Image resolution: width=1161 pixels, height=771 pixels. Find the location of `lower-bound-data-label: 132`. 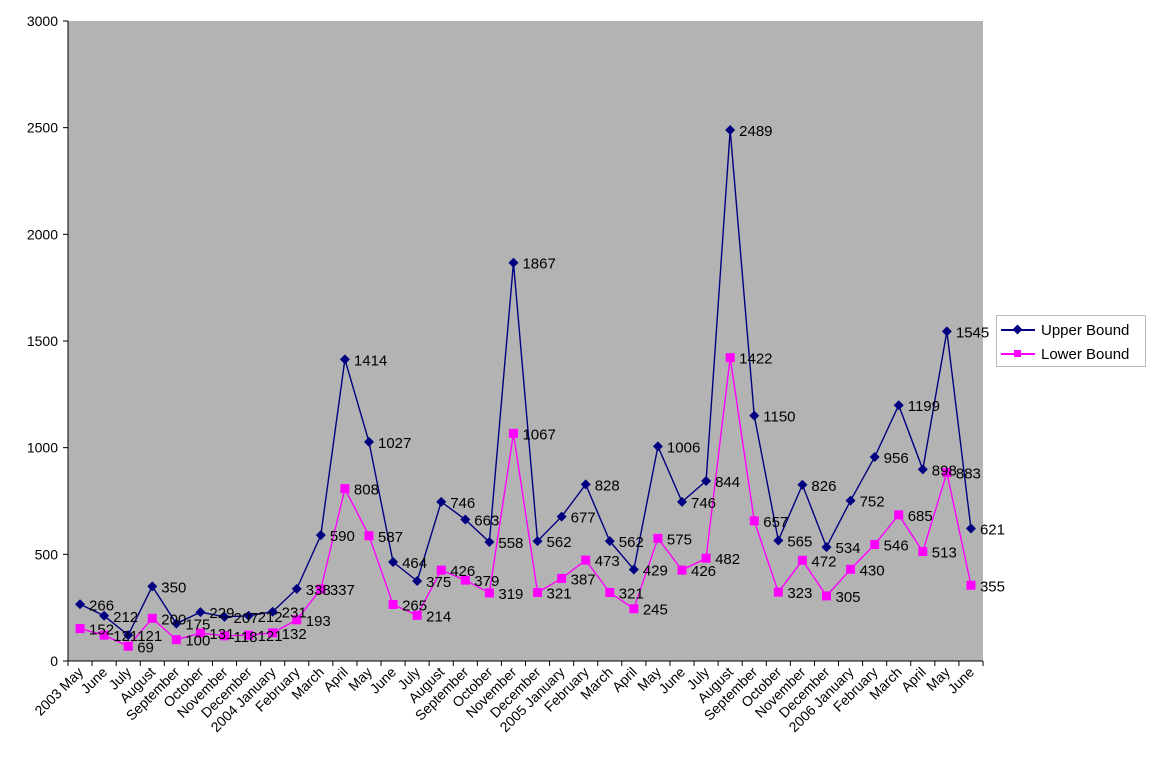

lower-bound-data-label: 132 is located at coordinates (294, 634).